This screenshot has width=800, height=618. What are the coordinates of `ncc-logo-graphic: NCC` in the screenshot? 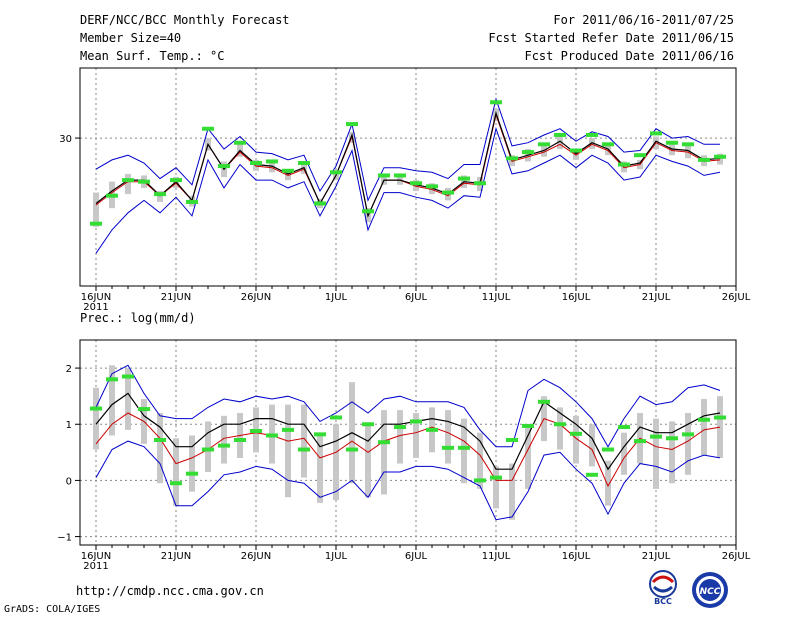 It's located at (710, 590).